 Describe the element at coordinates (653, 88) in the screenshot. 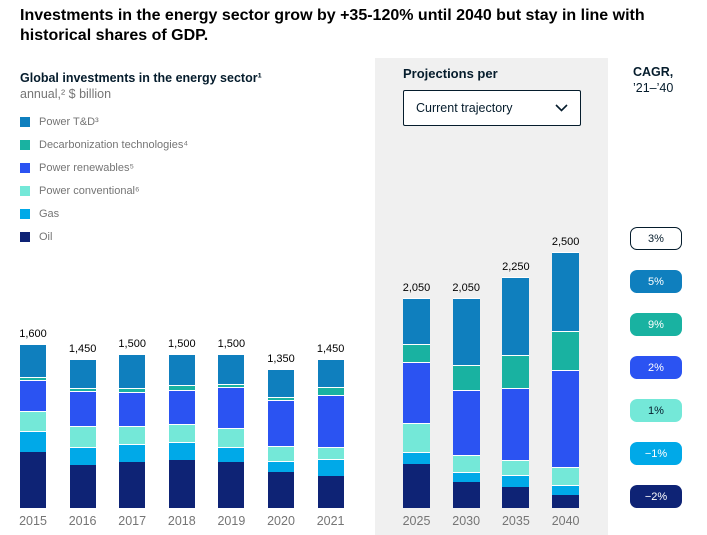

I see `cagr-header-line2: ’21–’40` at that location.